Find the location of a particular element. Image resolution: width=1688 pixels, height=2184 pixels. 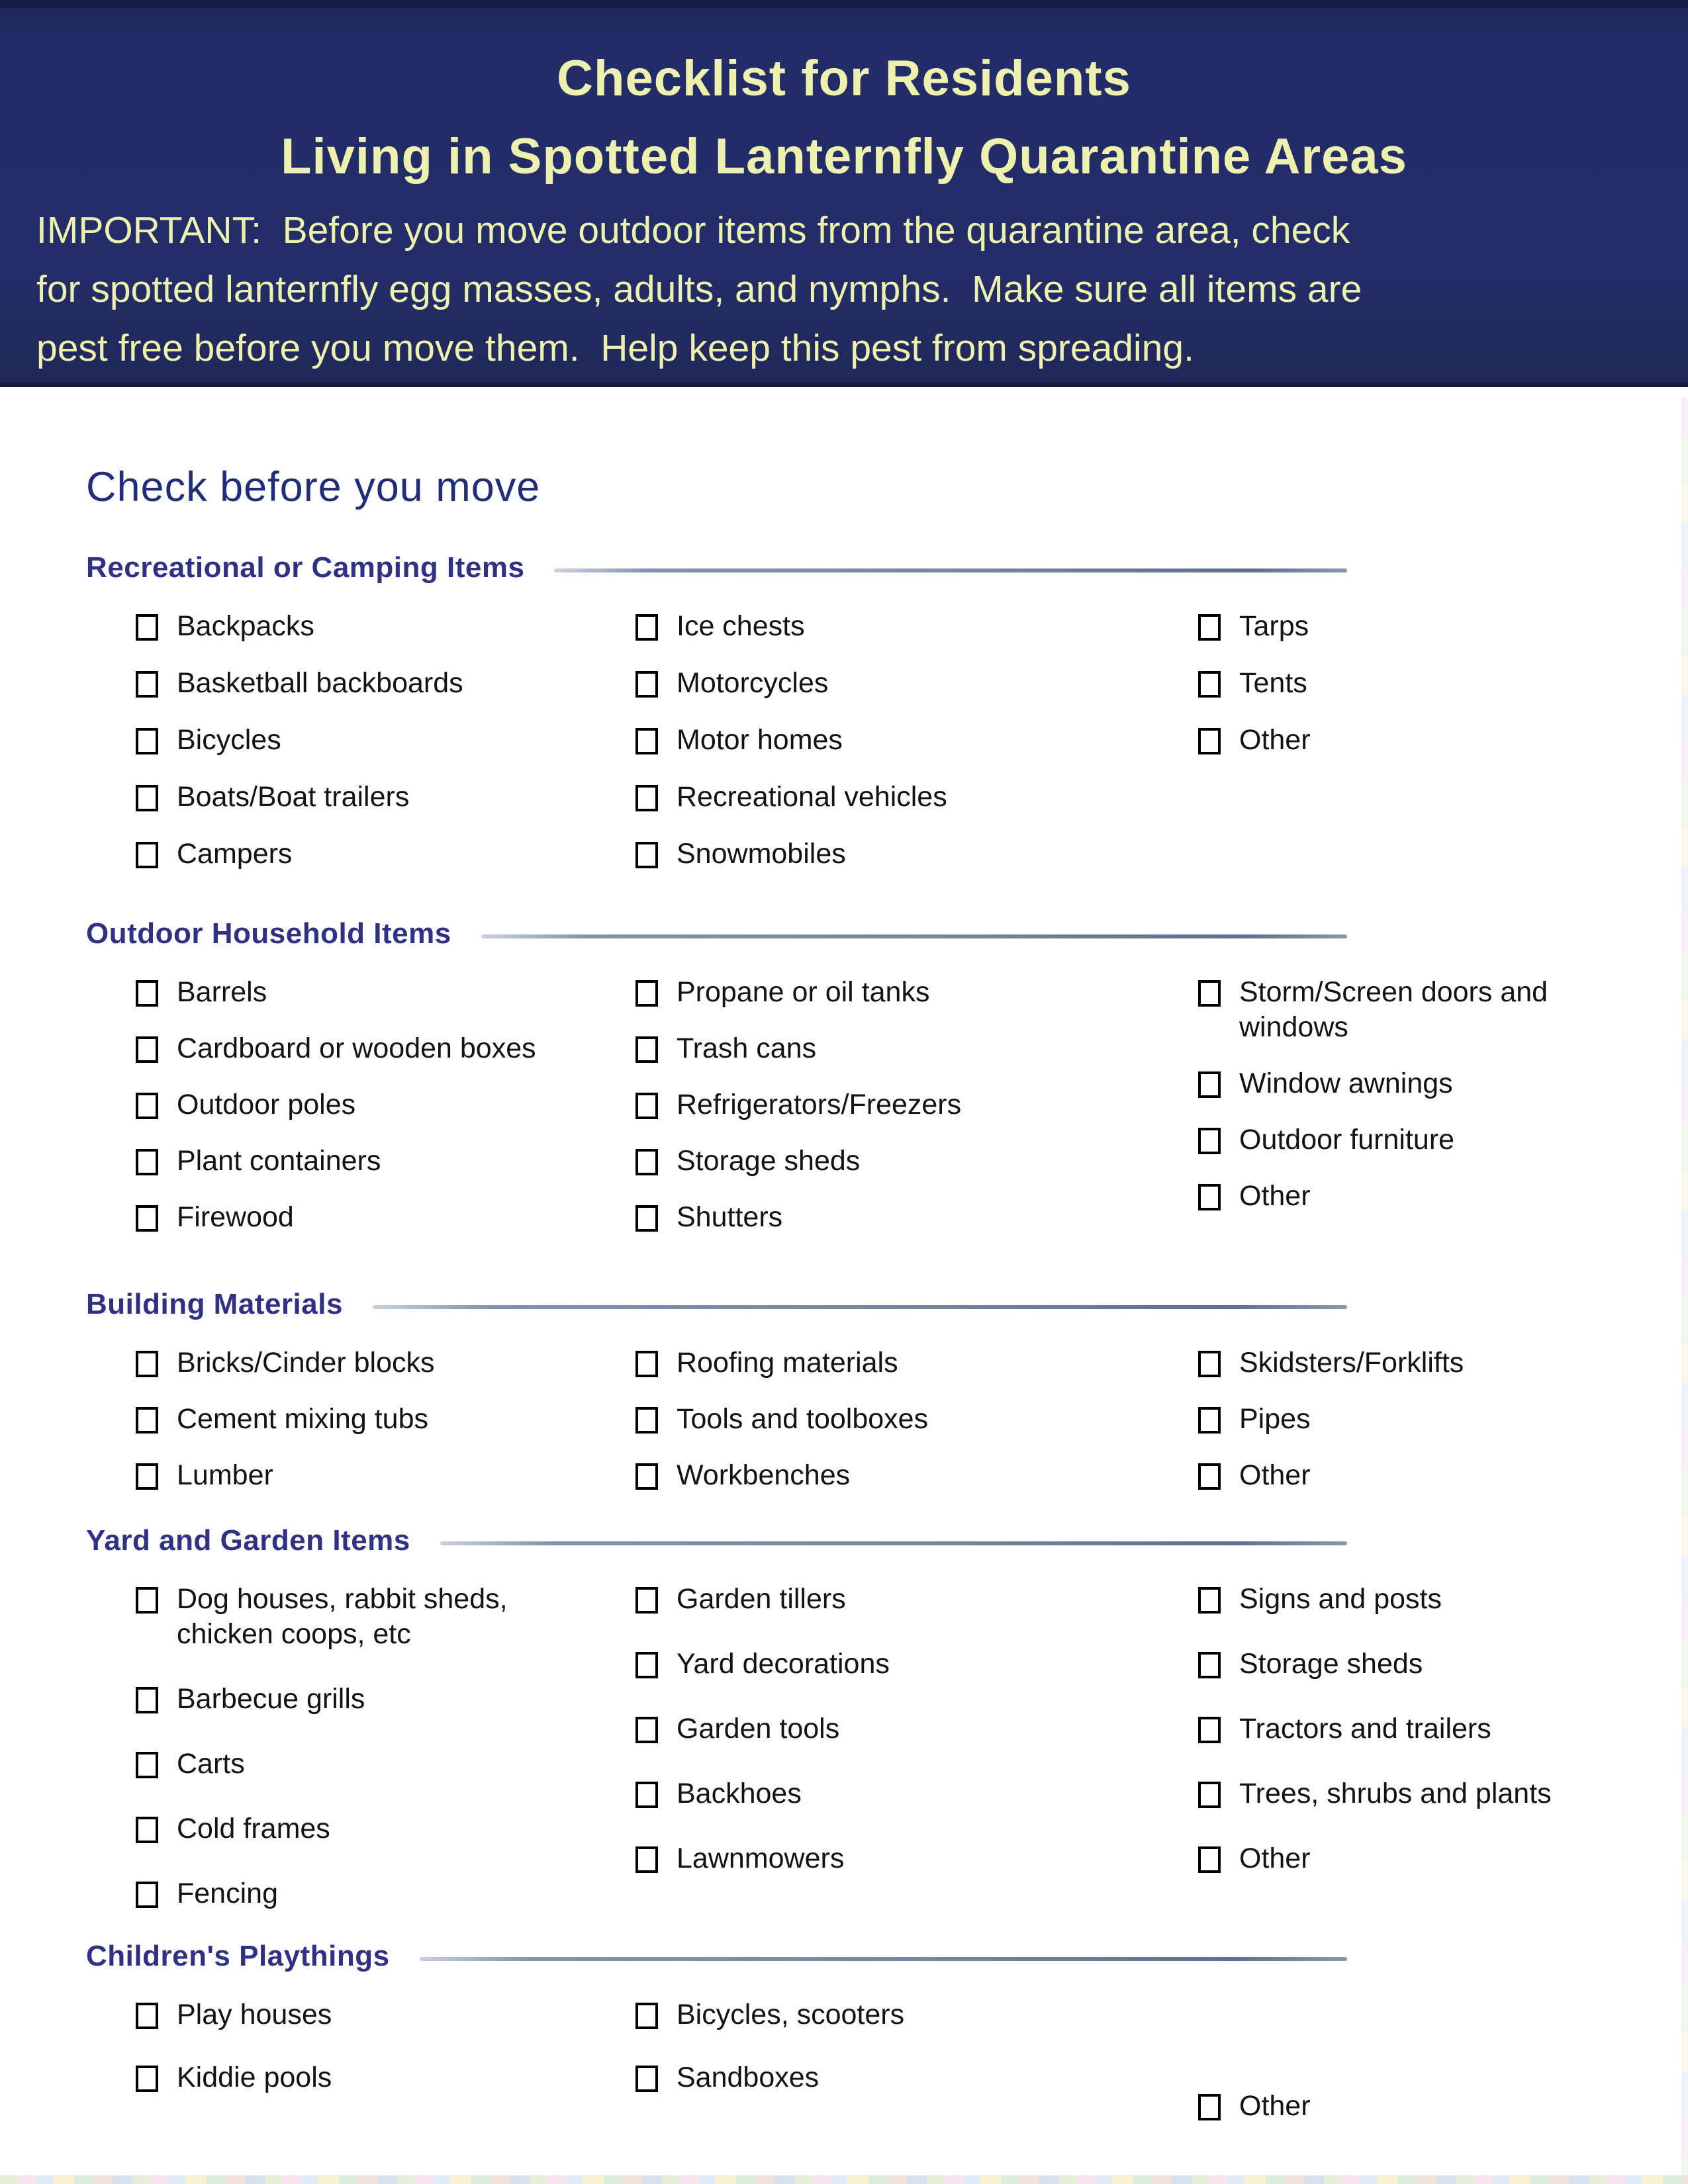

checkbox-item: Cardboard or wooden boxes is located at coordinates (354, 1048).